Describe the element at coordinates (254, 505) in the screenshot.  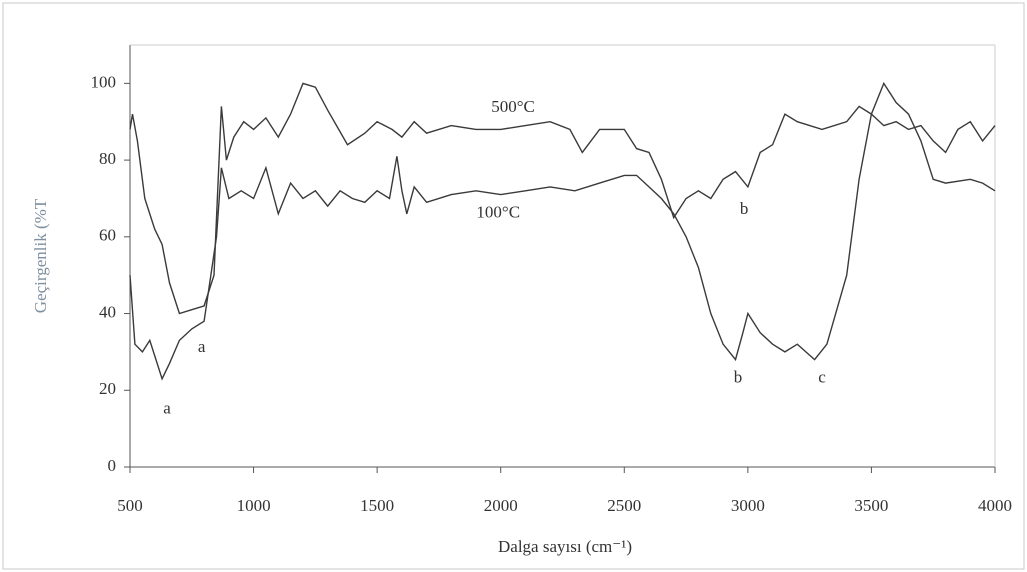
I see `x-tick-label: 1000` at that location.